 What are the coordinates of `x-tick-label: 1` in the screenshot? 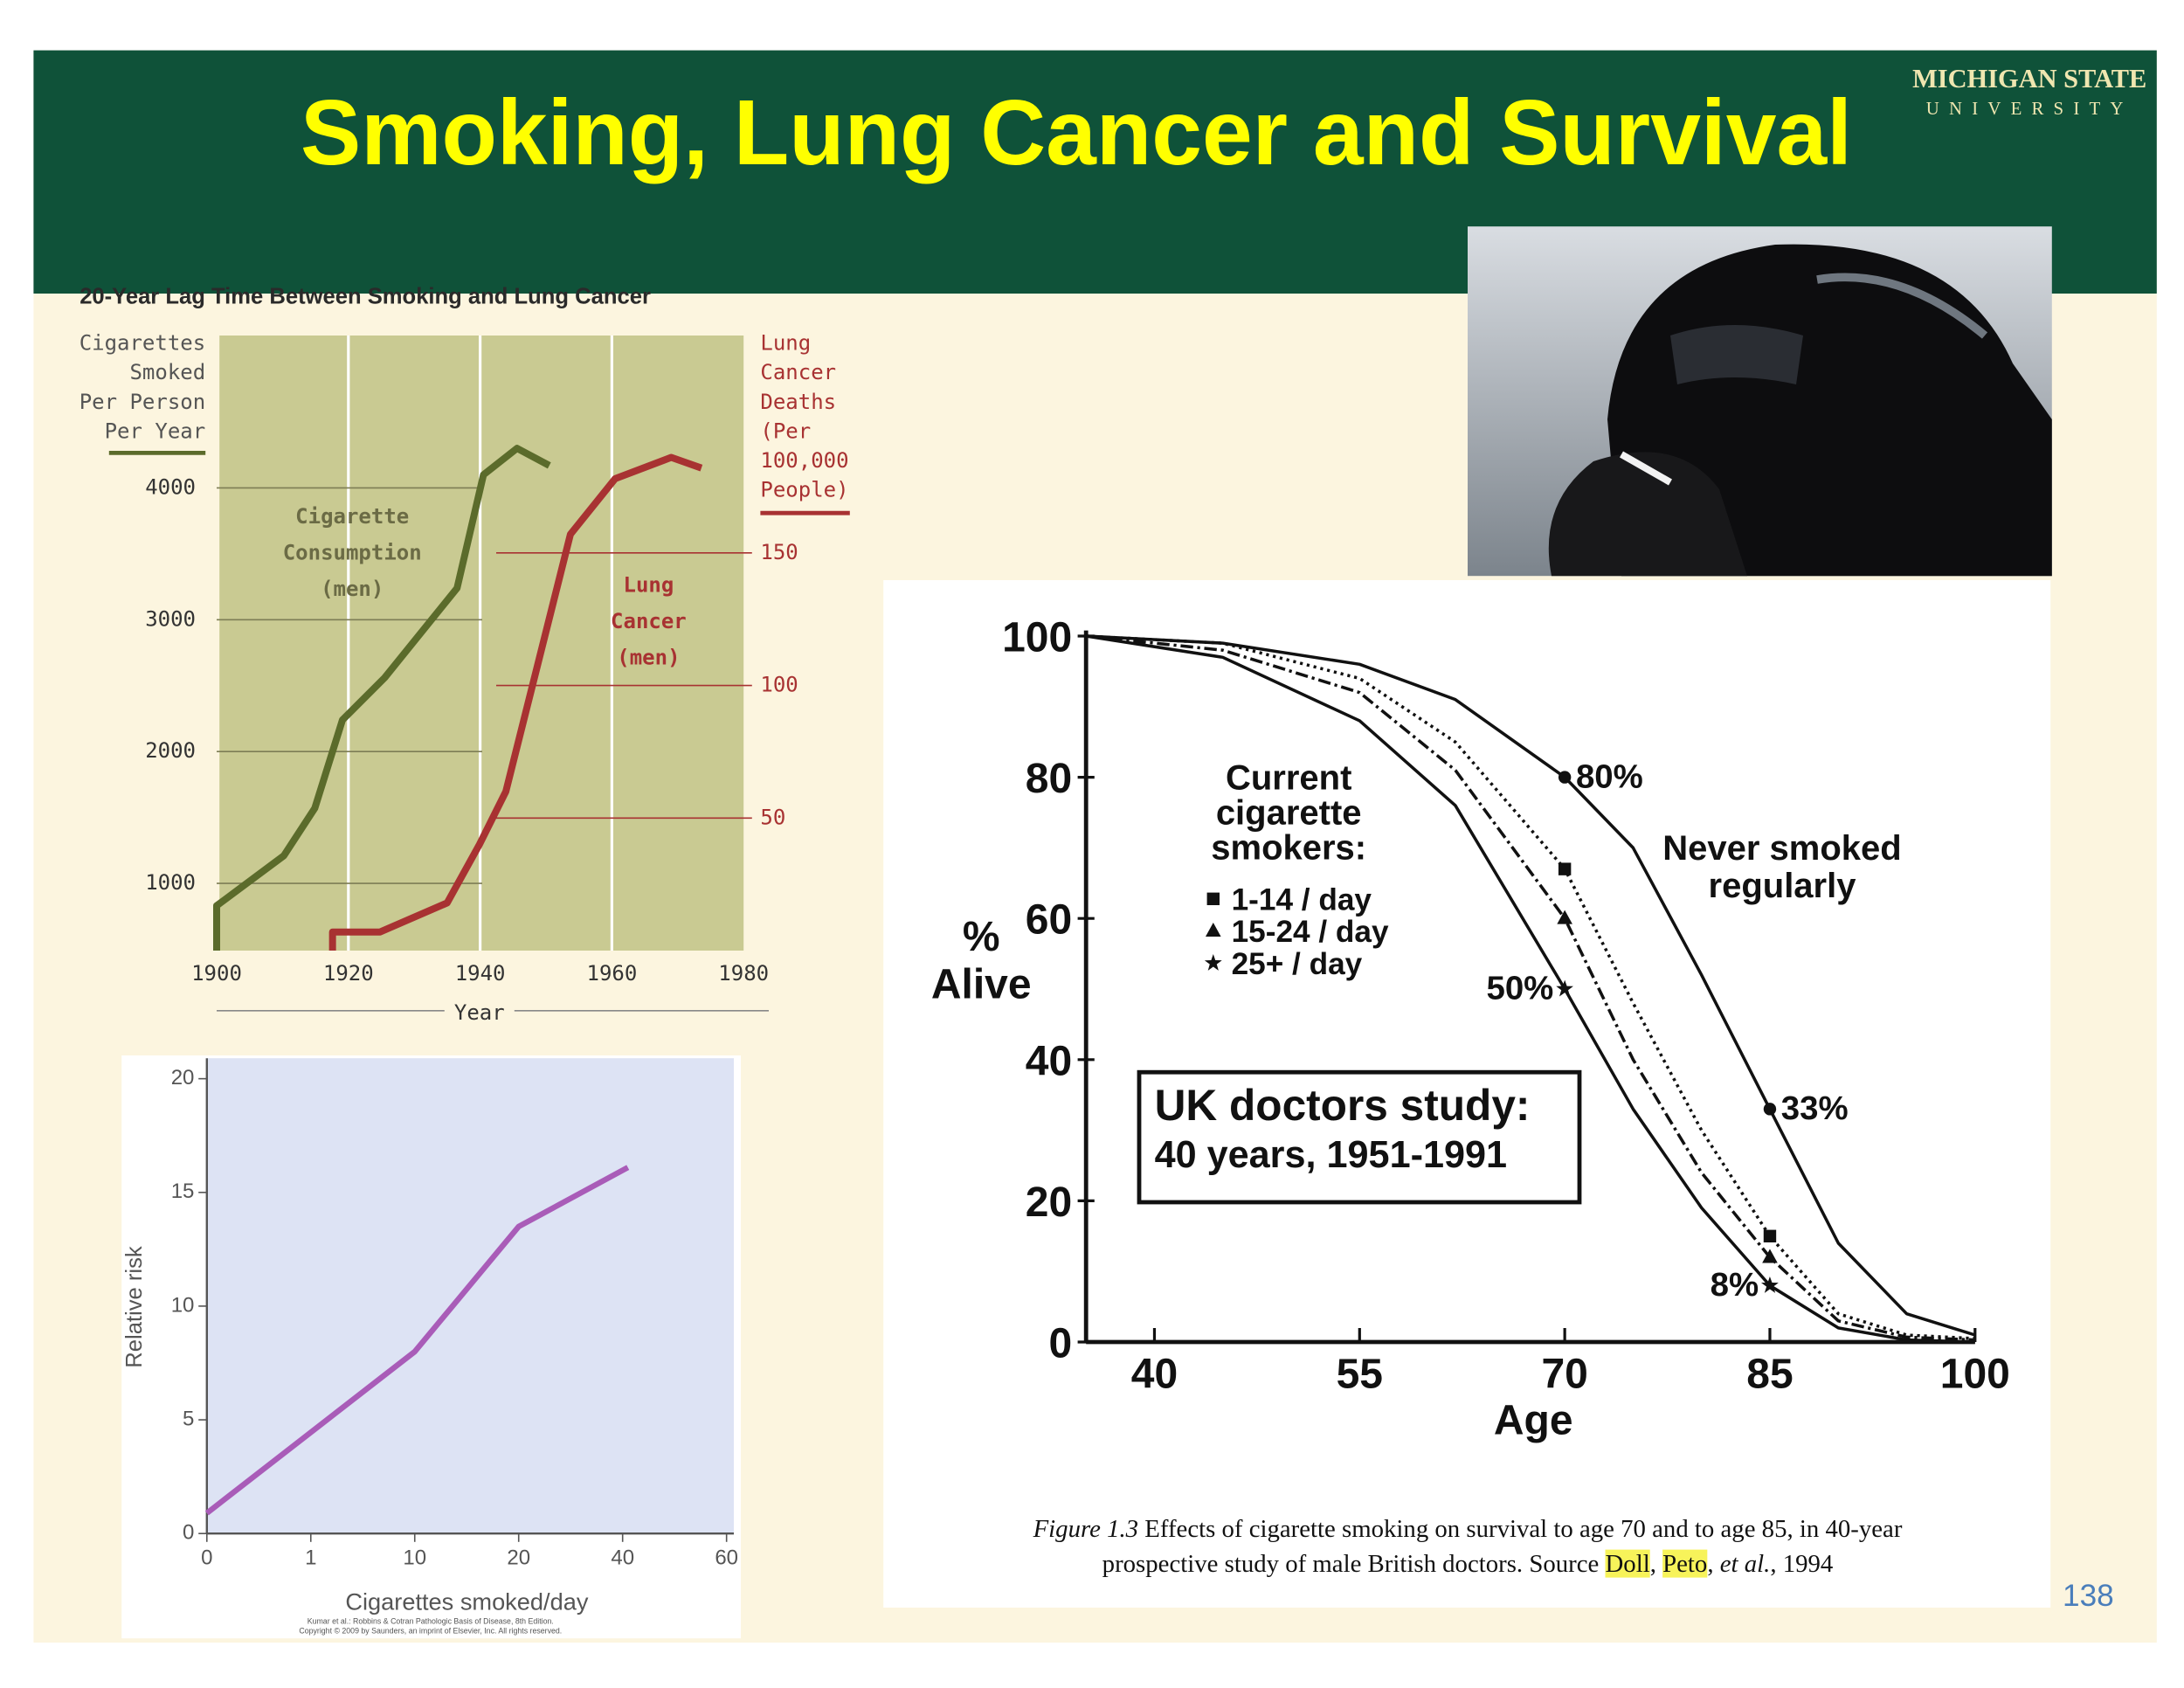 It's located at (310, 1557).